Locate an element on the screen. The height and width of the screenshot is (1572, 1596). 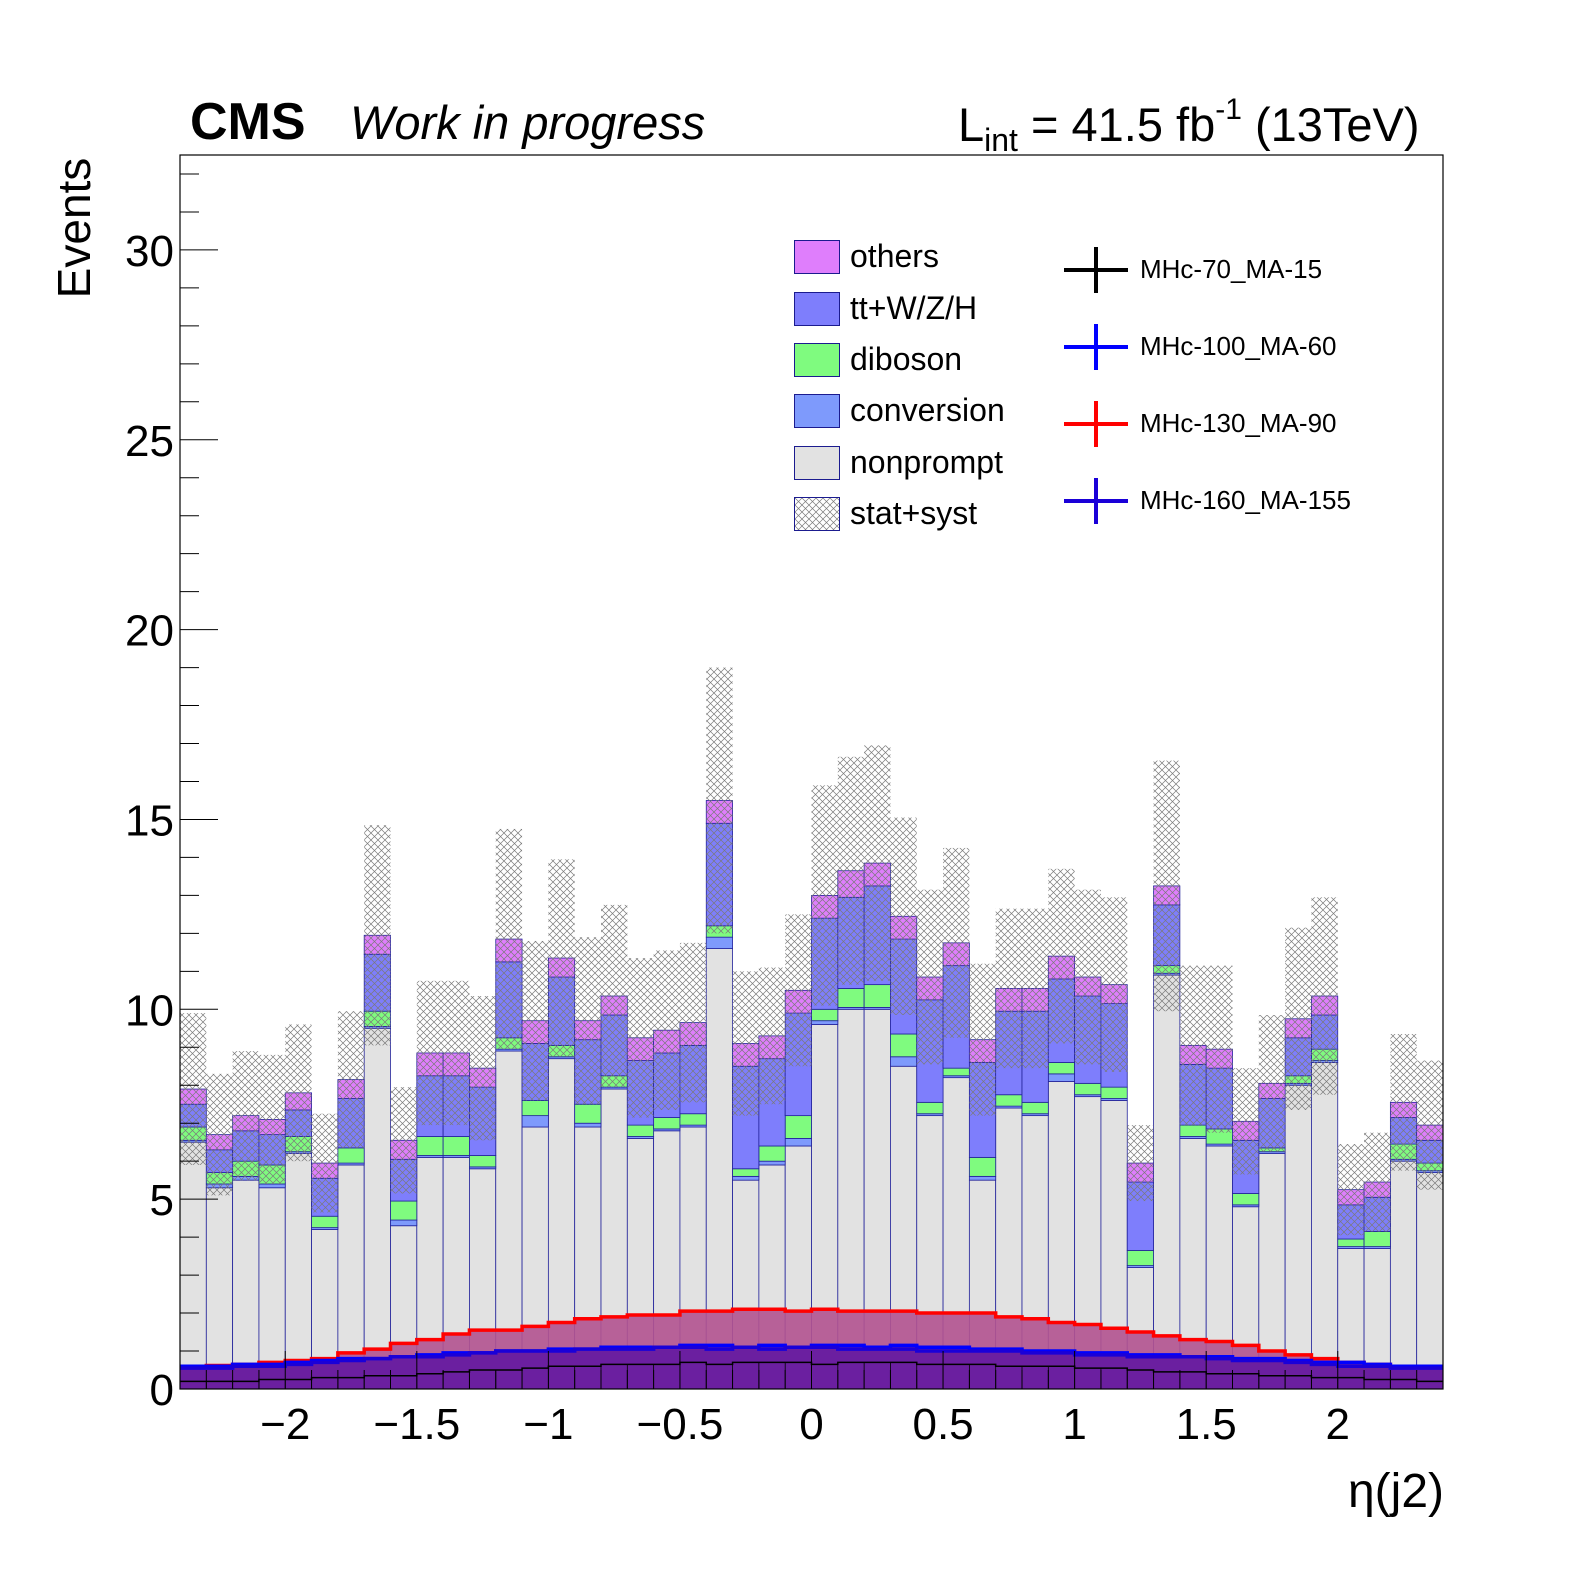
y-tick-label: 5 is located at coordinates (162, 1200).